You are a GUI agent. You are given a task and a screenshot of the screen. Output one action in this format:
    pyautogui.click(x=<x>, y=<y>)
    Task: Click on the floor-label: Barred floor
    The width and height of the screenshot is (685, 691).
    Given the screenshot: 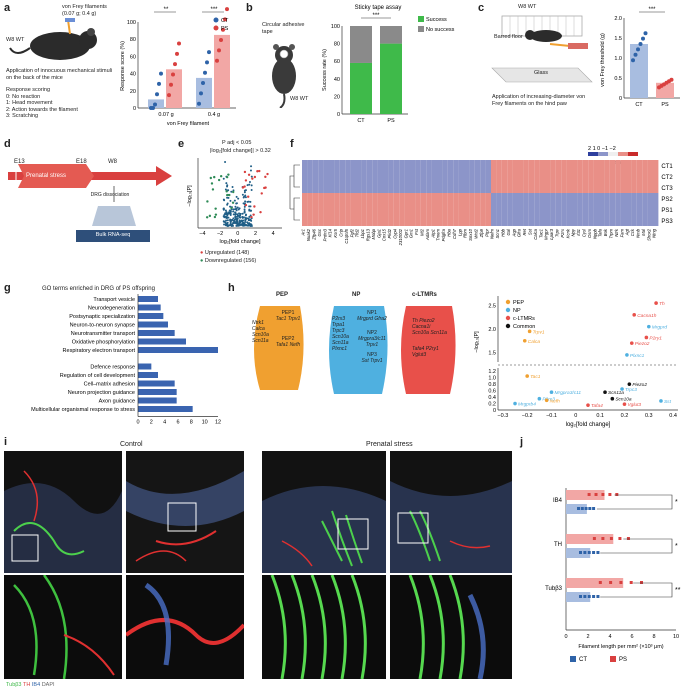 What is the action you would take?
    pyautogui.click(x=508, y=37)
    